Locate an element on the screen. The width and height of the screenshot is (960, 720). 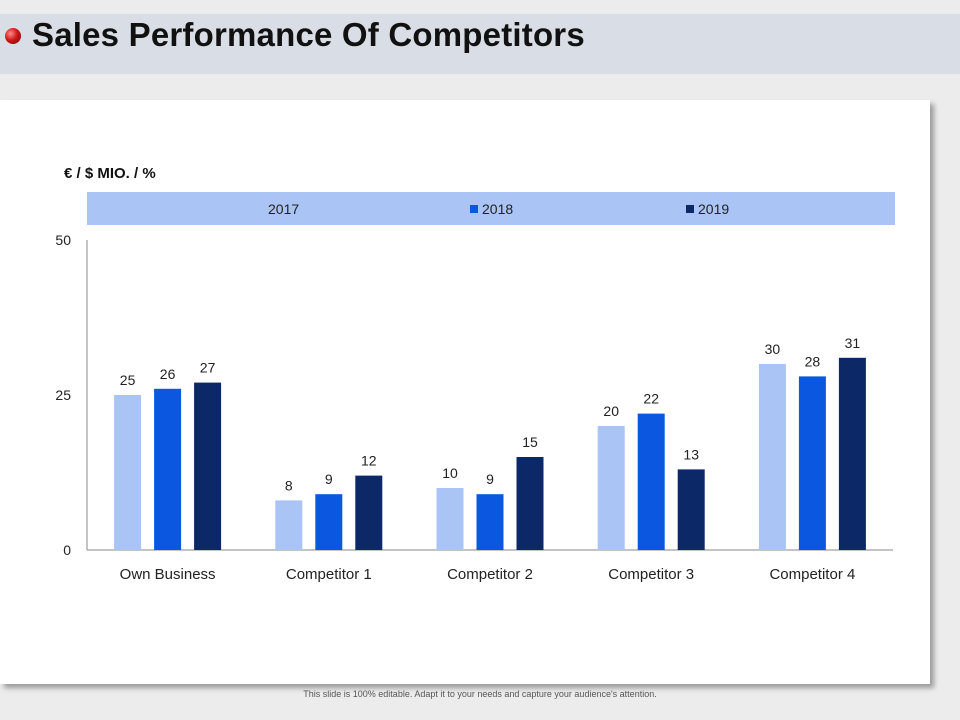
legend-item-2017: 2017 is located at coordinates (277, 208).